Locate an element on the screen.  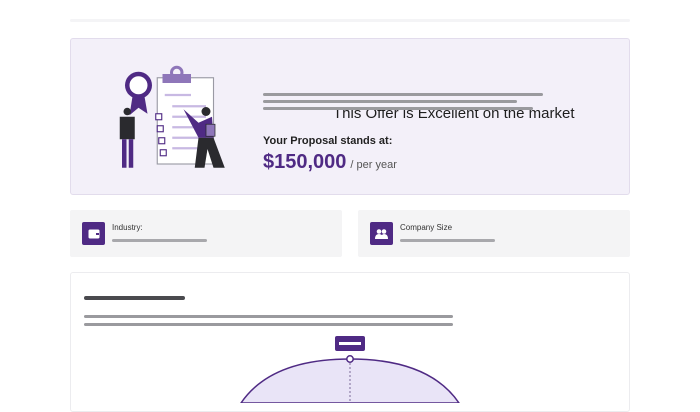
amount-value: $150,000 is located at coordinates (305, 162).